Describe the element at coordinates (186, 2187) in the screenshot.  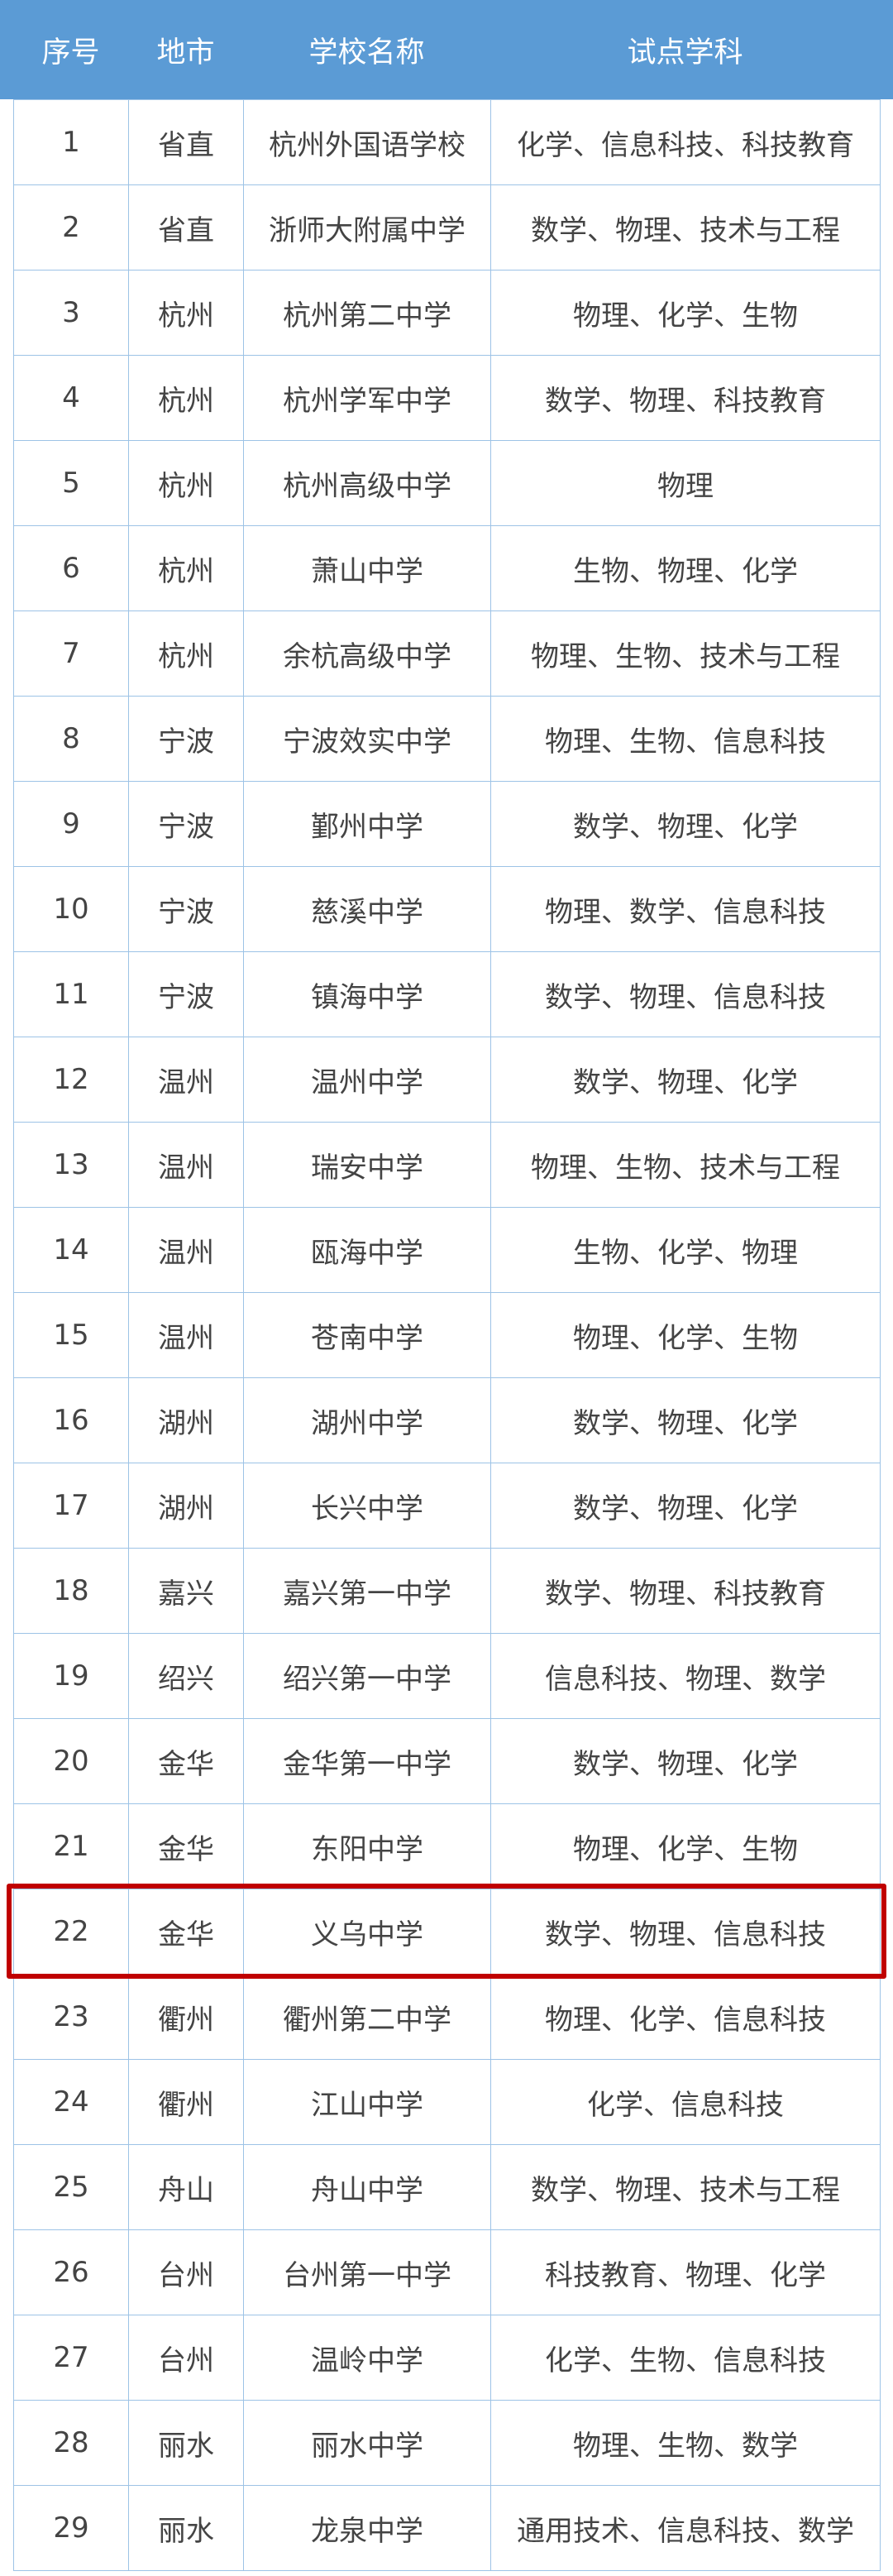
I see `table-cell: 舟山` at that location.